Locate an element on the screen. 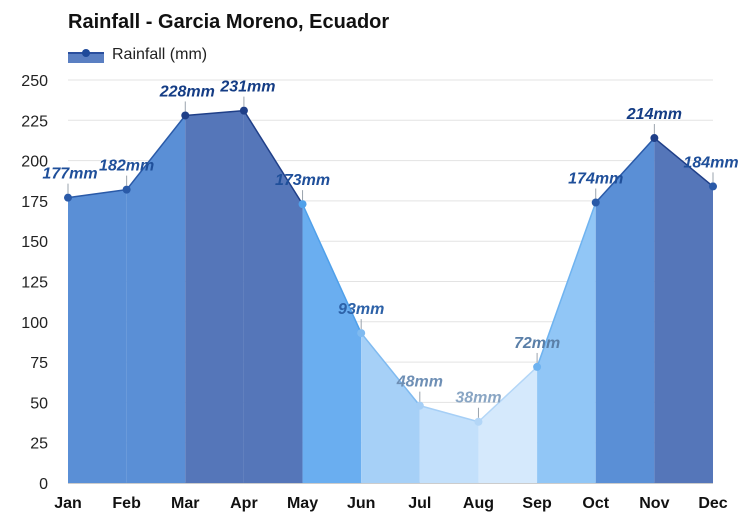 This screenshot has width=750, height=525. x-tick-feb: Feb is located at coordinates (126, 503).